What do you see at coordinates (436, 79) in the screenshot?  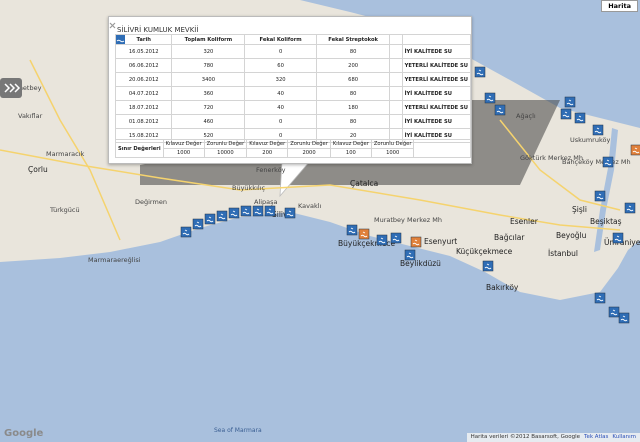 I see `quality-cell: YETERLİ KALİTEDE SU` at bounding box center [436, 79].